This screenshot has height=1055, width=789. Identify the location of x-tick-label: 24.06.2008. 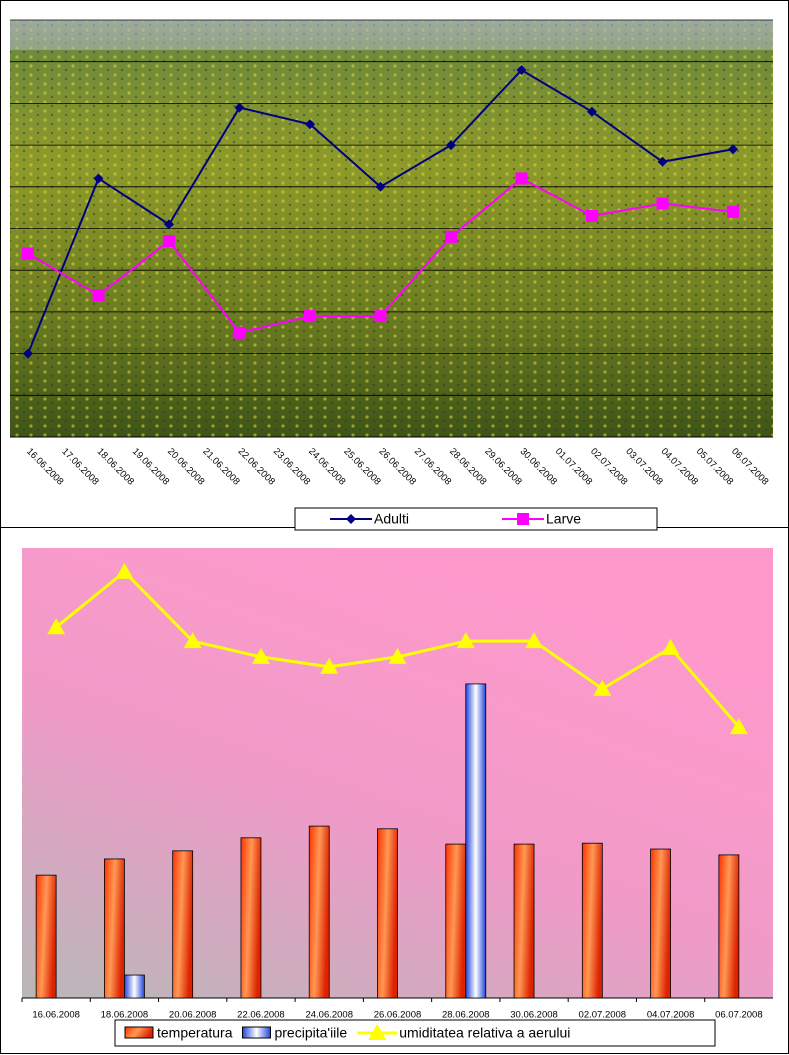
(329, 1015).